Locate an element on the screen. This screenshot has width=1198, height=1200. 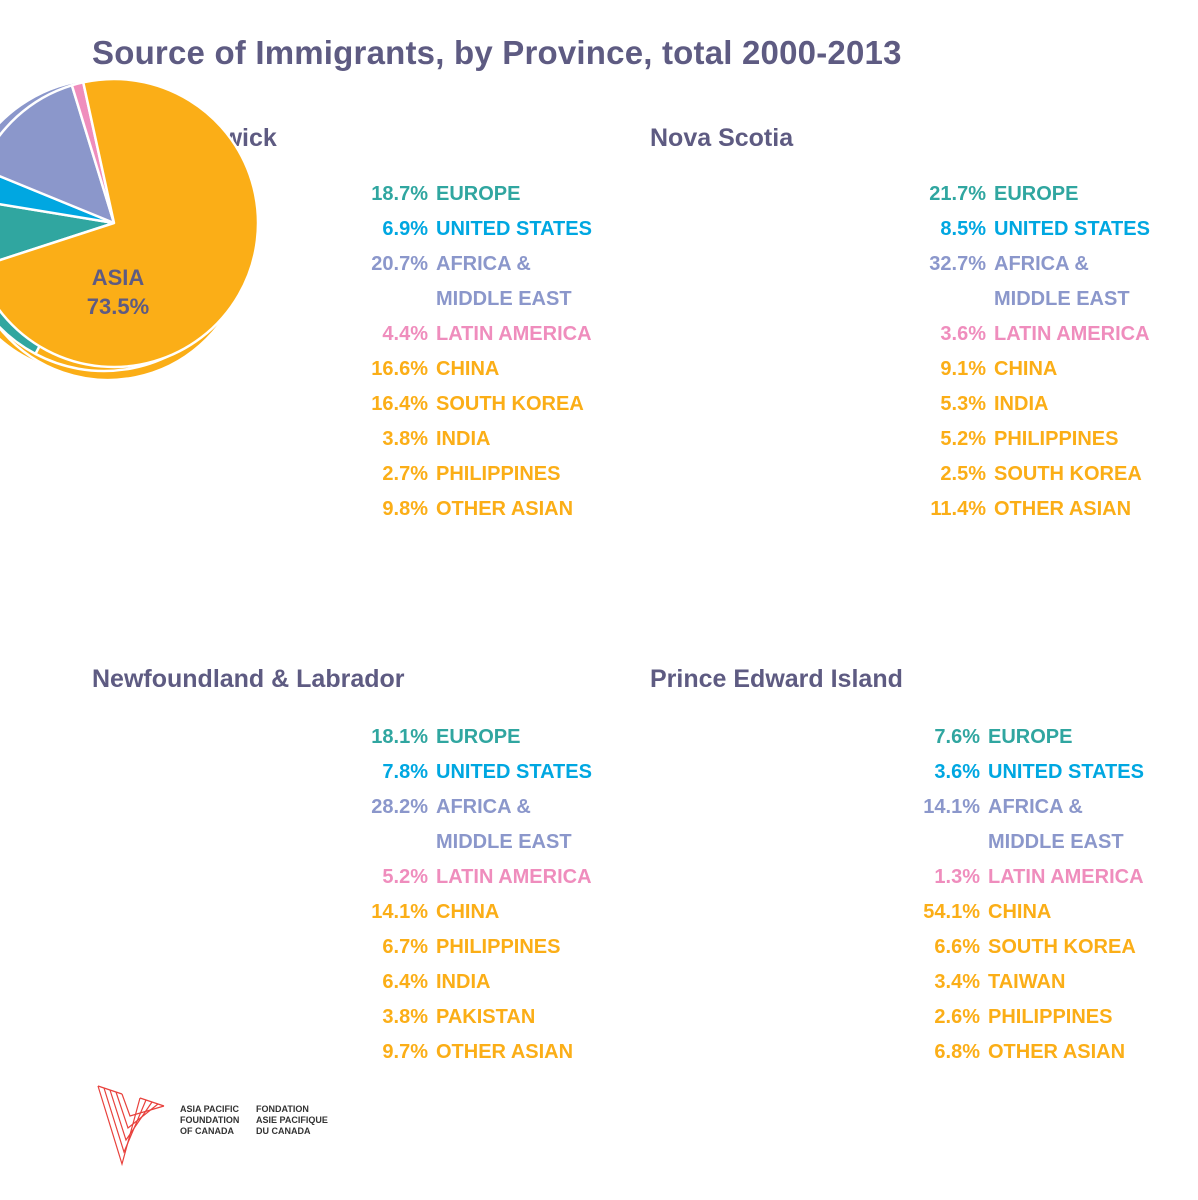
legend-item: 9.1% CHINA is located at coordinates (1031, 369).